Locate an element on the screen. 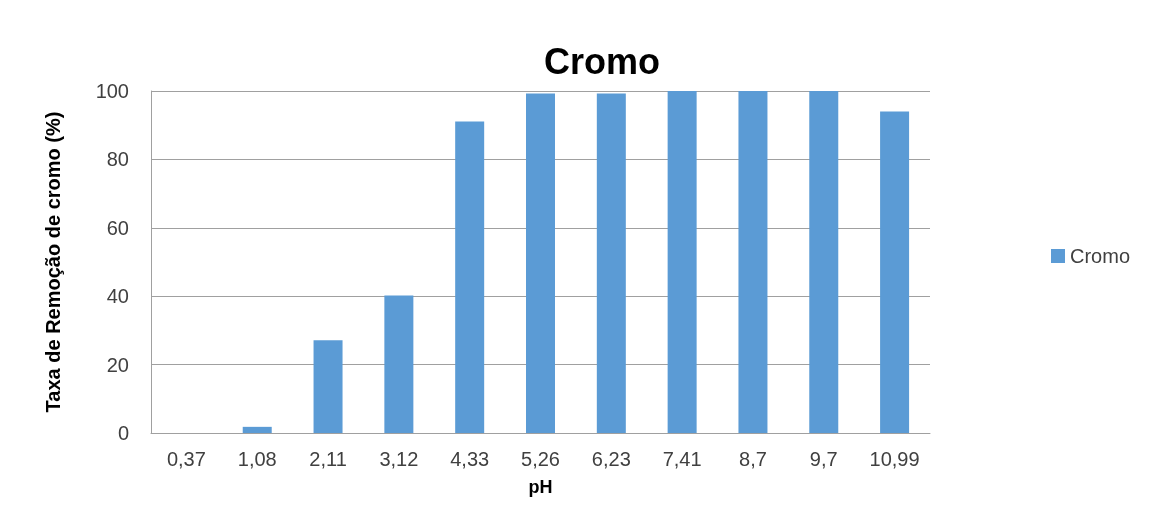 The image size is (1175, 512). y-axis-title: Taxa de Remoção de cromo (%) is located at coordinates (53, 262).